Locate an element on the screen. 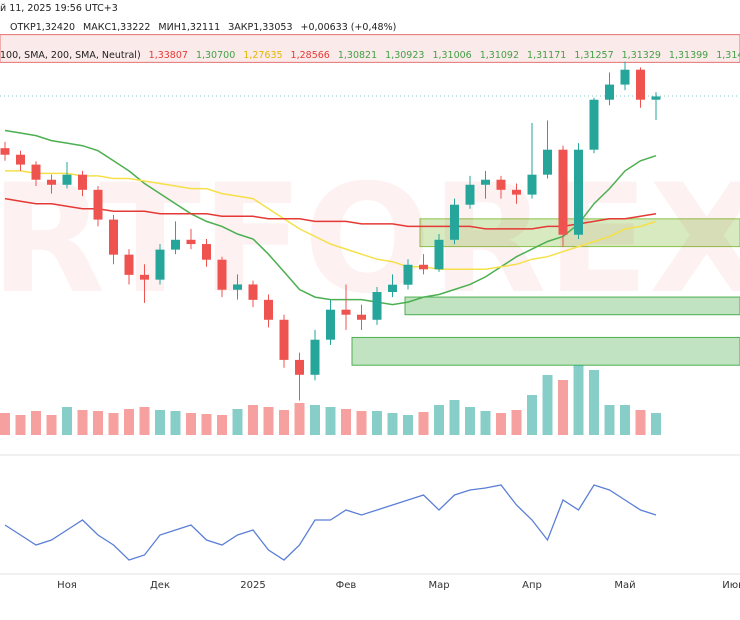 Image resolution: width=740 pixels, height=620 pixels. indicator-value: 1,31399 is located at coordinates (688, 55).